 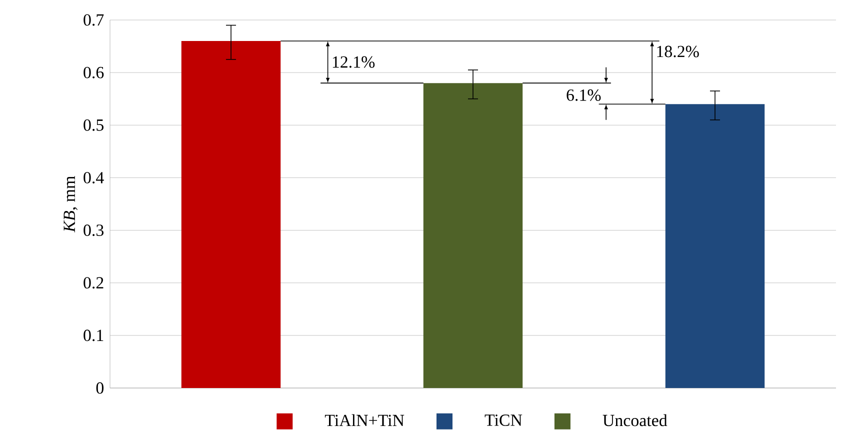 I want to click on y-tick-label: 0.7, so click(x=94, y=20).